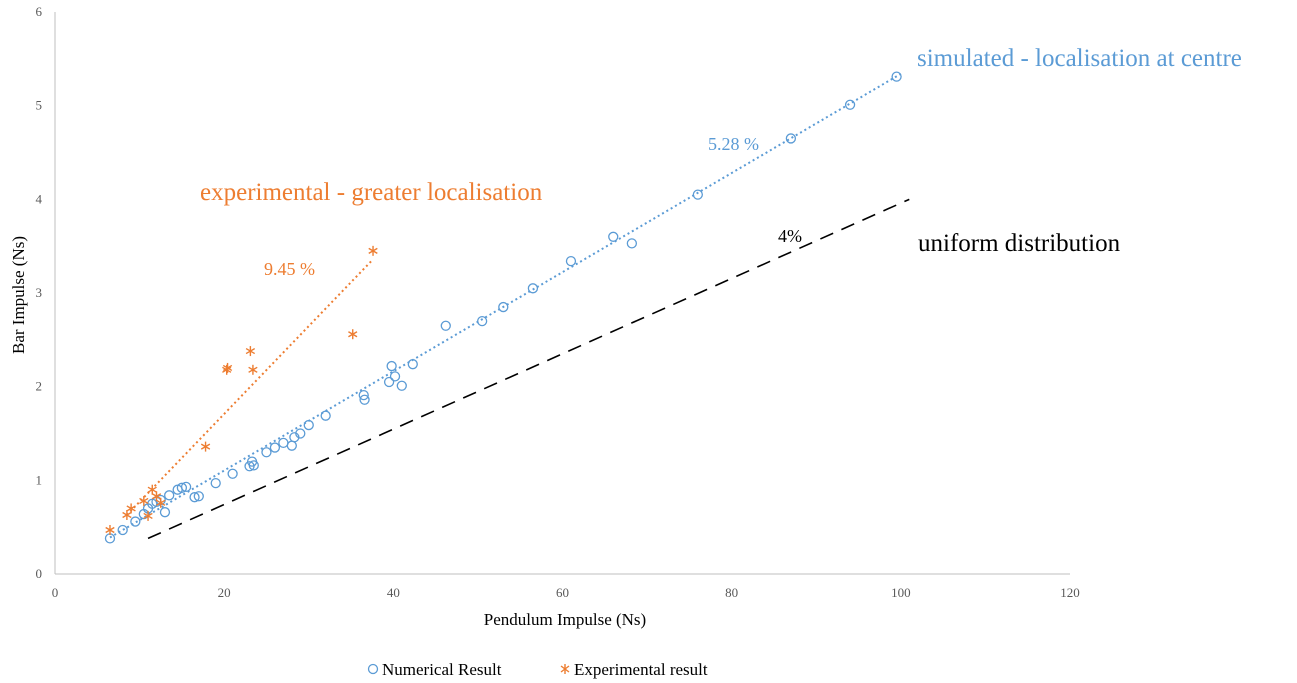 The image size is (1297, 683). Describe the element at coordinates (371, 192) in the screenshot. I see `annotation-experimental: experimental - greater localisation` at that location.